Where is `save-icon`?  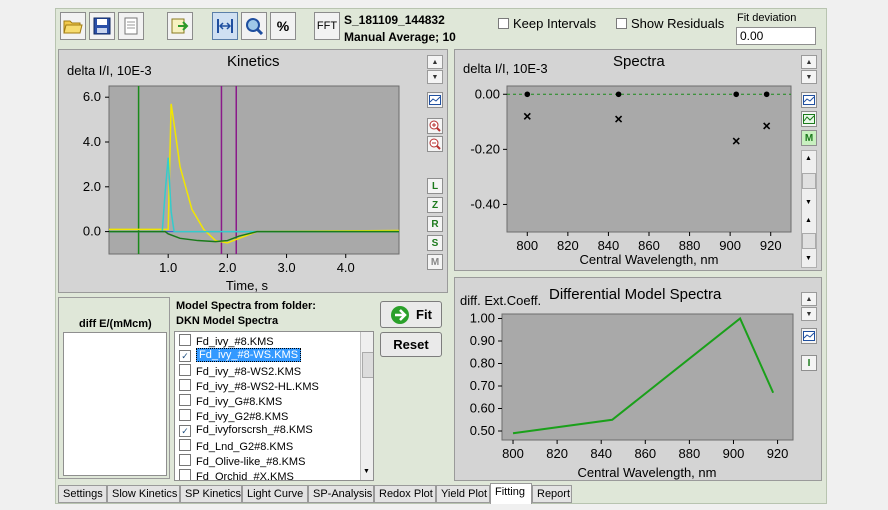
save-icon is located at coordinates (102, 26).